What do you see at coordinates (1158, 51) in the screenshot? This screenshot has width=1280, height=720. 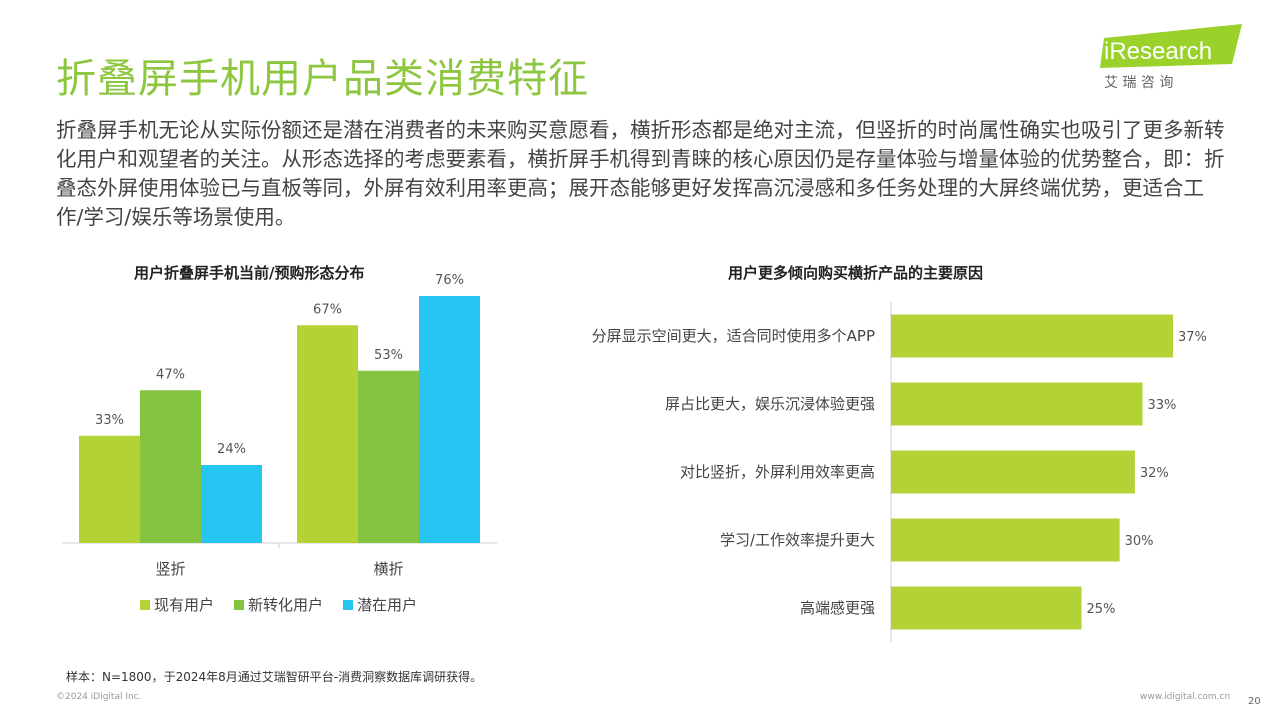 I see `logo-brand-text: iResearch` at bounding box center [1158, 51].